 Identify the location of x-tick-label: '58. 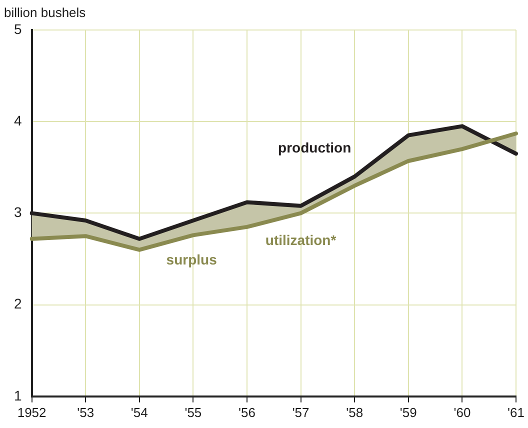
(355, 412).